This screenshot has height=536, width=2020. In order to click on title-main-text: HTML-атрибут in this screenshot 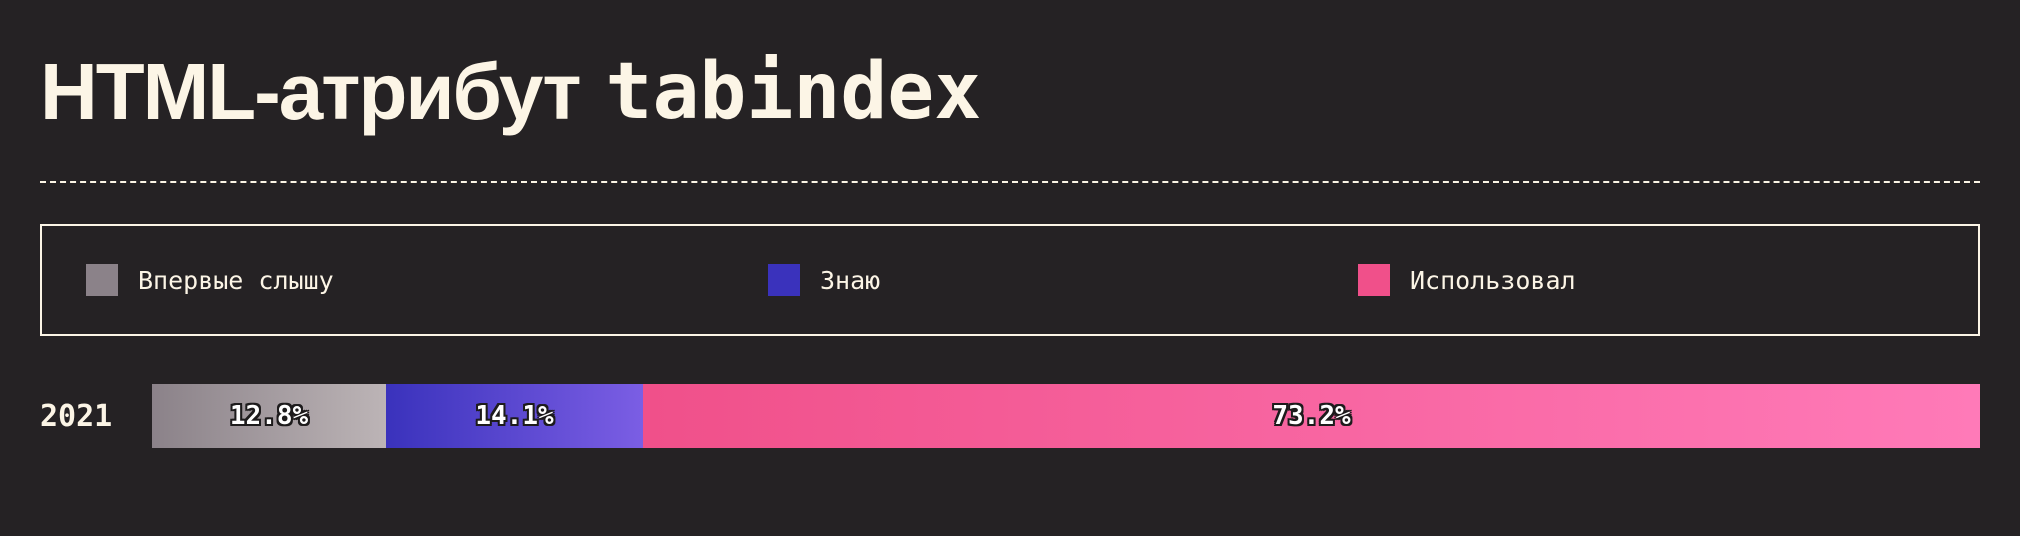, I will do `click(310, 92)`.